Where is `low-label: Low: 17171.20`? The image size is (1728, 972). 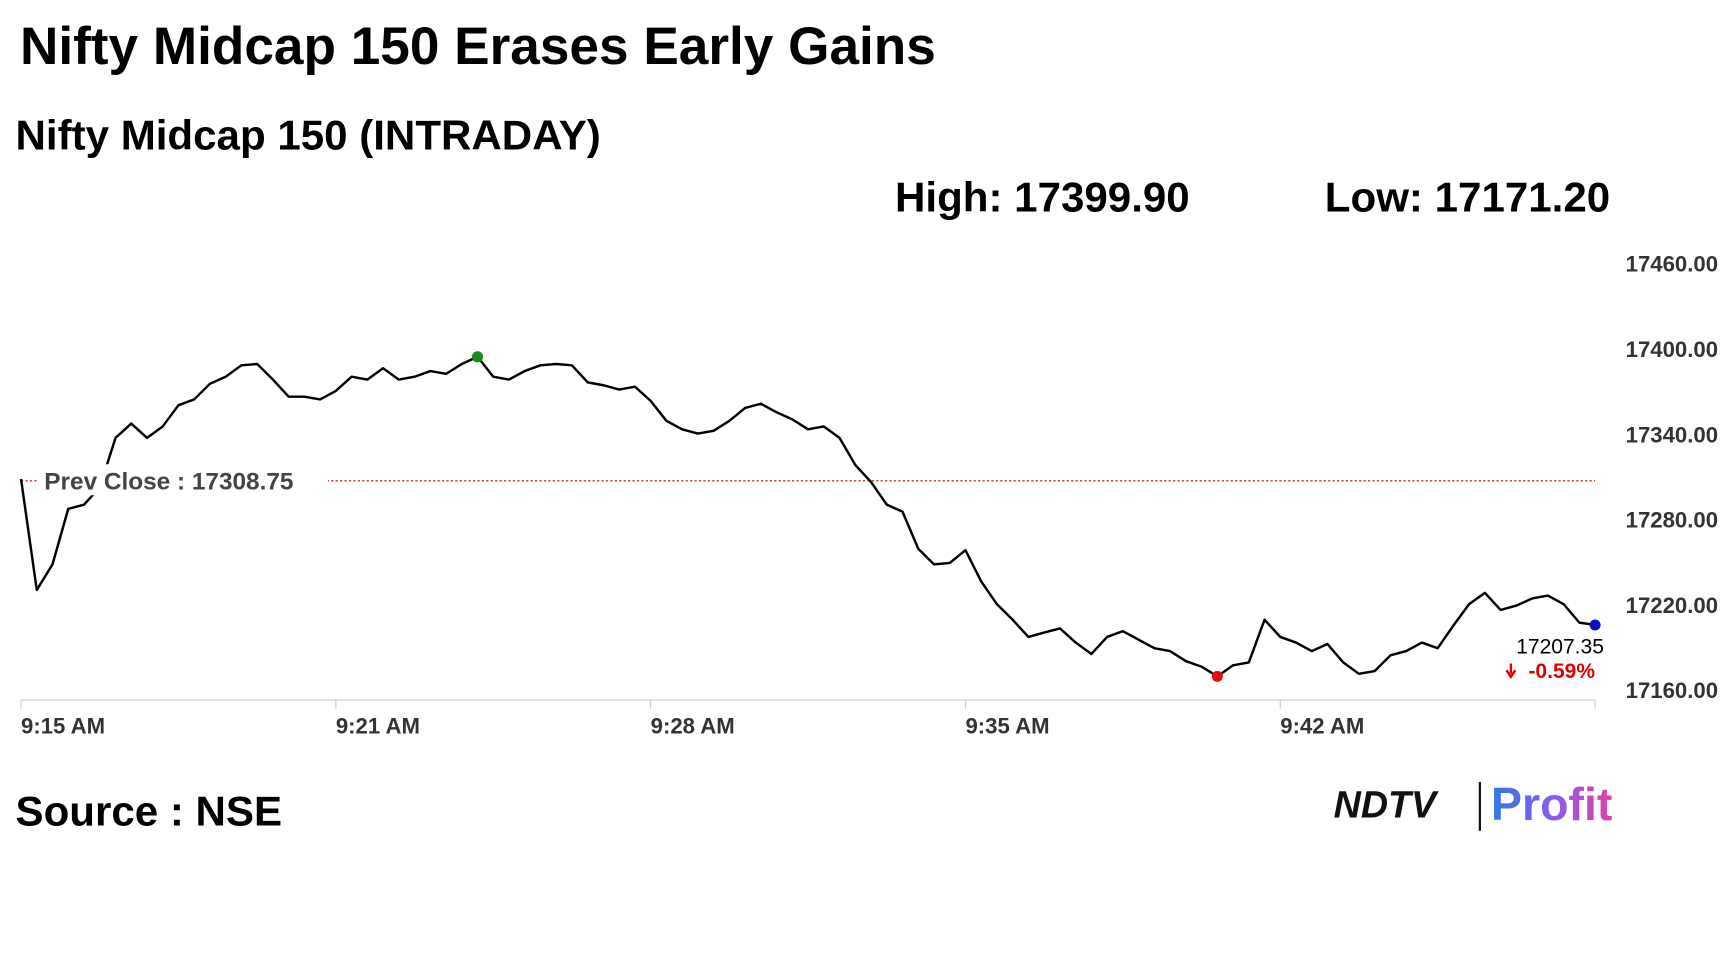
low-label: Low: 17171.20 is located at coordinates (1467, 197).